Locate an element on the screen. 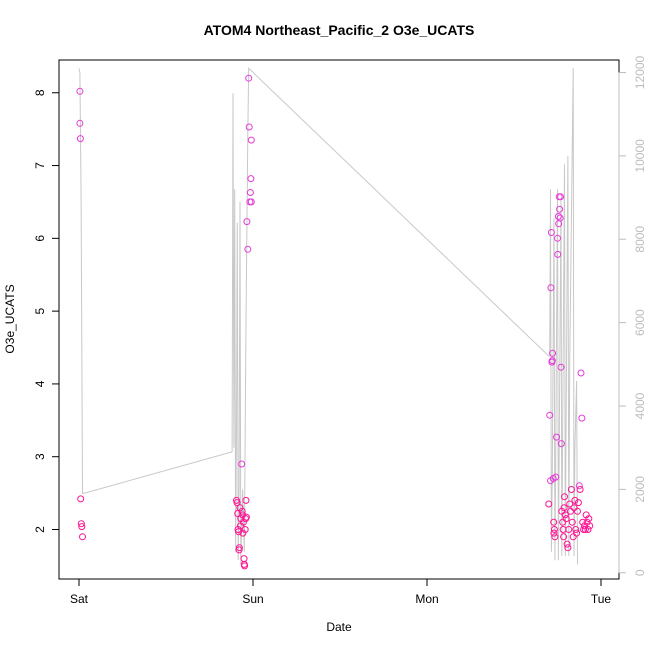 This screenshot has width=650, height=650. y2-tick-label: 8000 is located at coordinates (640, 239).